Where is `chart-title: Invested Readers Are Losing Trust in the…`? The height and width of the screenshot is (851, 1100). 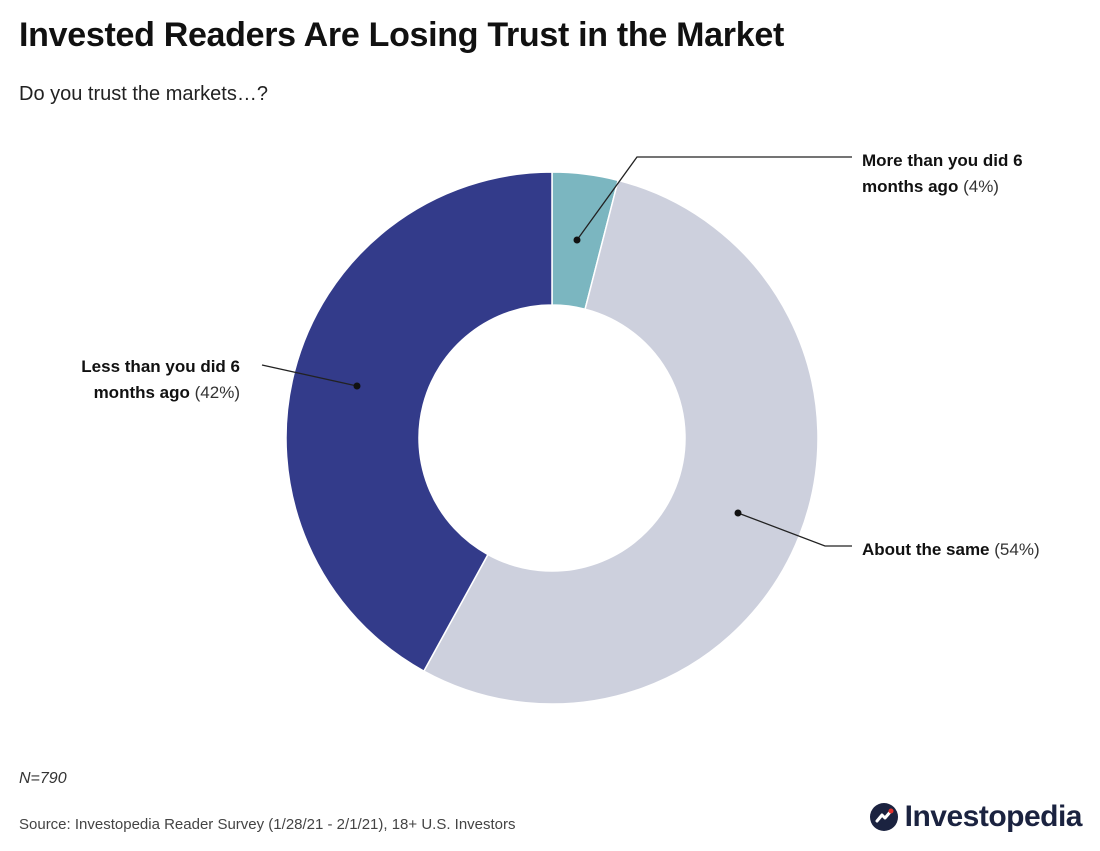
chart-title: Invested Readers Are Losing Trust in the… is located at coordinates (401, 35).